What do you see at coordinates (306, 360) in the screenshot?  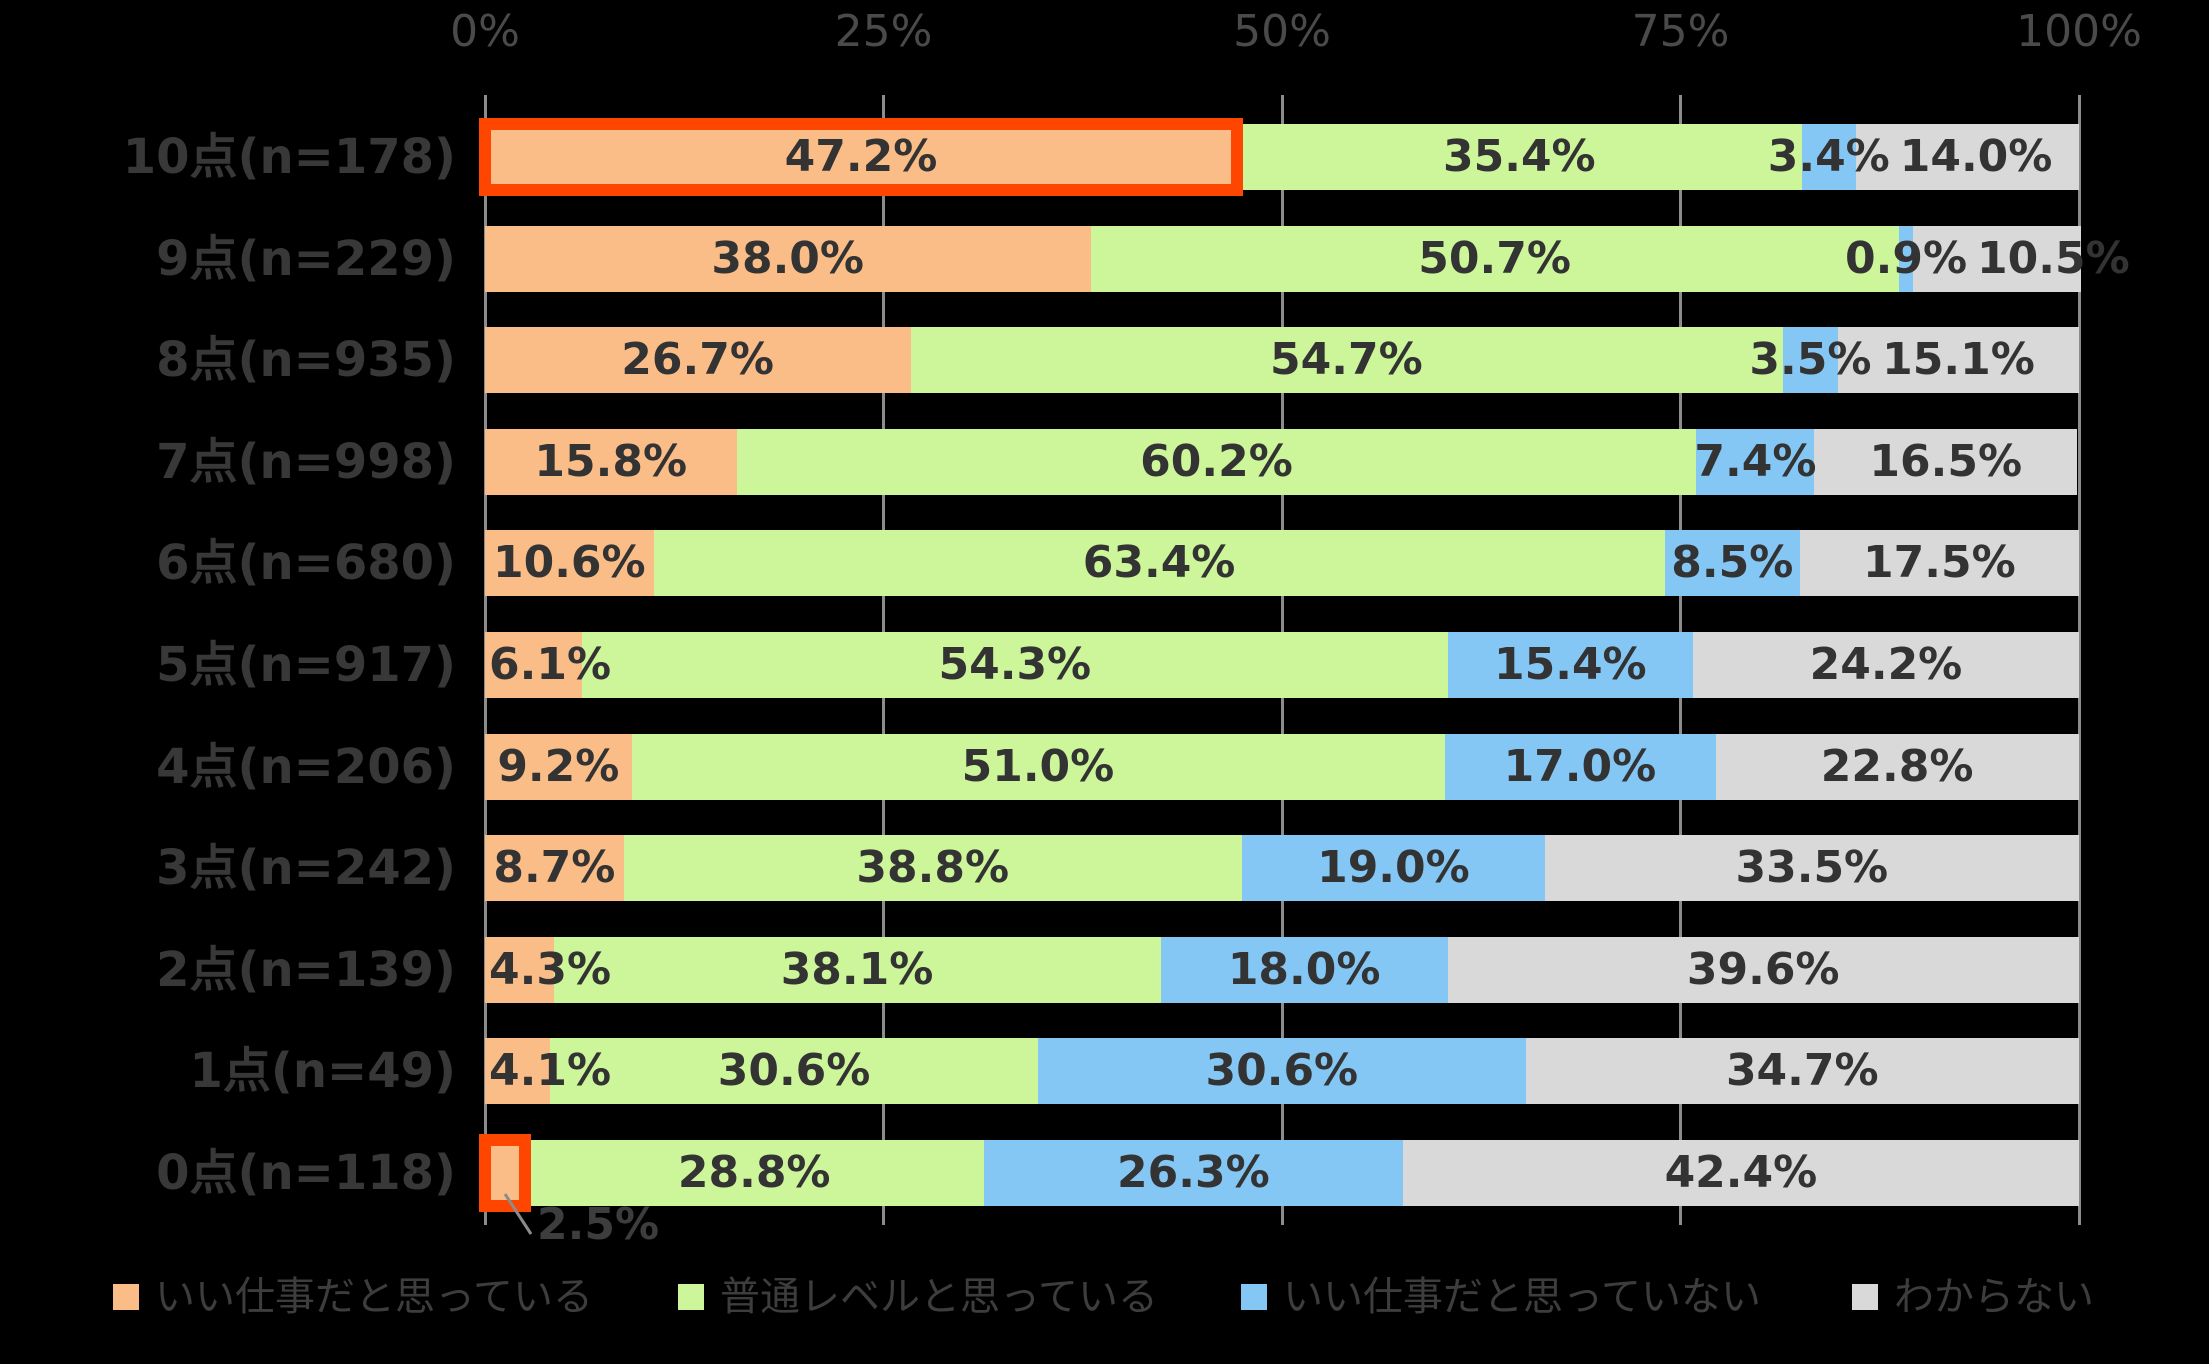 I see `category-label: 8点(n=935)` at bounding box center [306, 360].